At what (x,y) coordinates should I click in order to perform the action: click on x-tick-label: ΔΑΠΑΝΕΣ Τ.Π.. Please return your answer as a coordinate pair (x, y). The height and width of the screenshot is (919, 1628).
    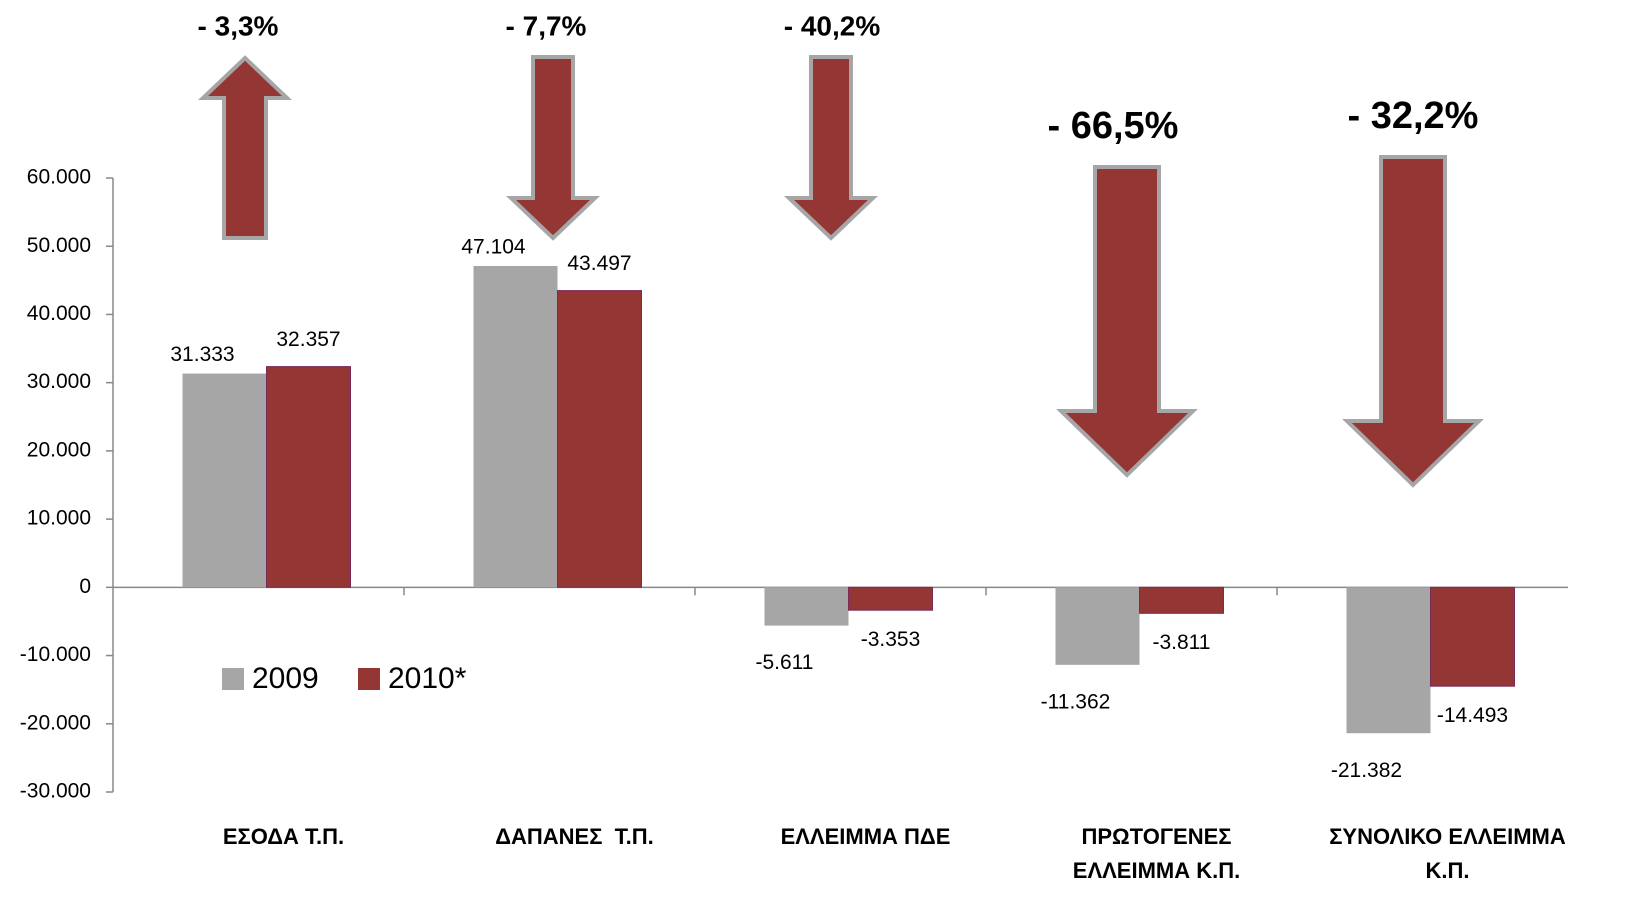
    Looking at the image, I should click on (574, 836).